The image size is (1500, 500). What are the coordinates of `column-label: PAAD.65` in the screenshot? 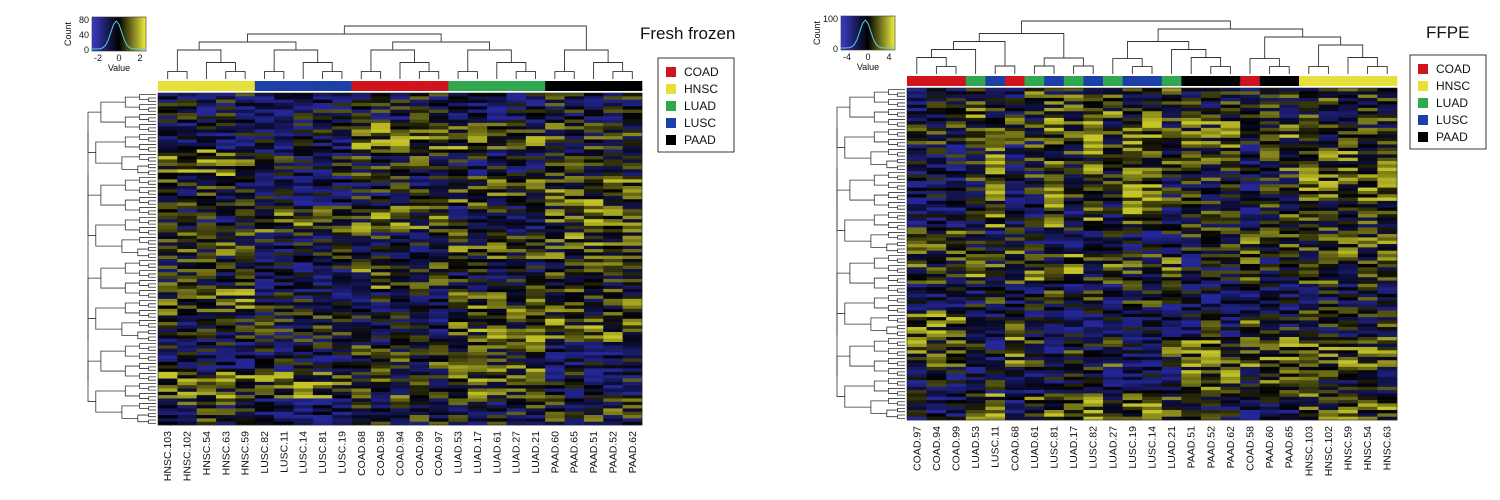 It's located at (575, 452).